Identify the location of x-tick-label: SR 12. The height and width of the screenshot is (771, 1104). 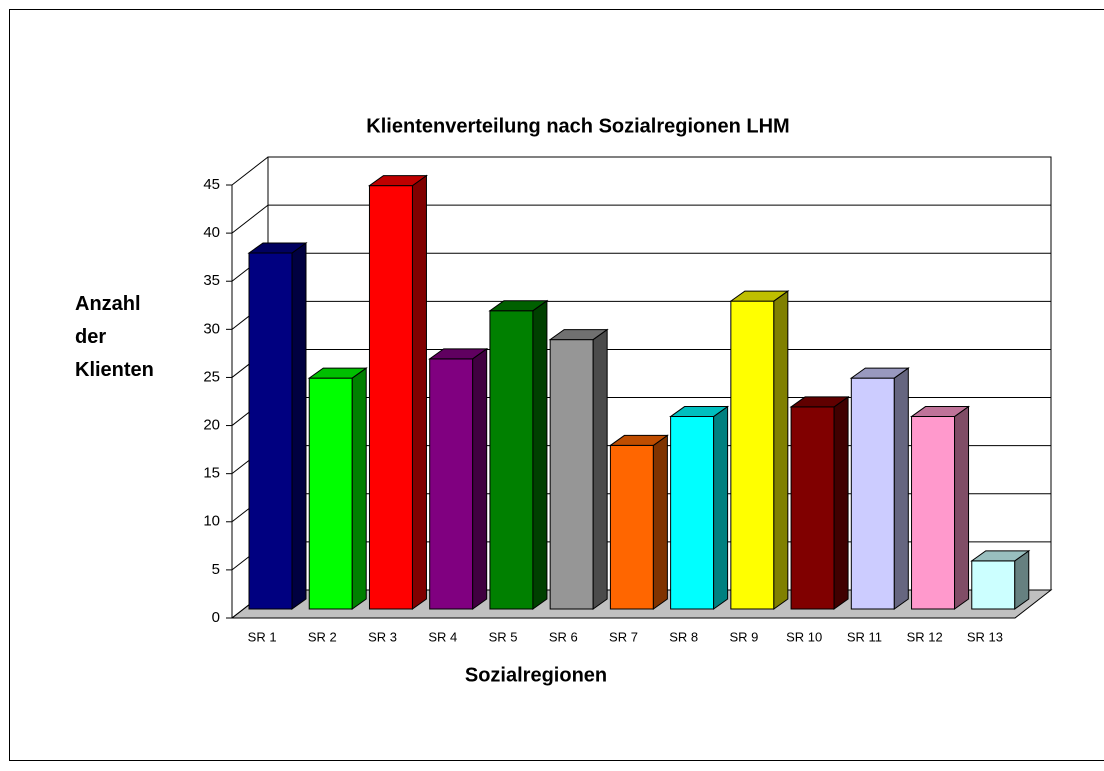
(925, 636).